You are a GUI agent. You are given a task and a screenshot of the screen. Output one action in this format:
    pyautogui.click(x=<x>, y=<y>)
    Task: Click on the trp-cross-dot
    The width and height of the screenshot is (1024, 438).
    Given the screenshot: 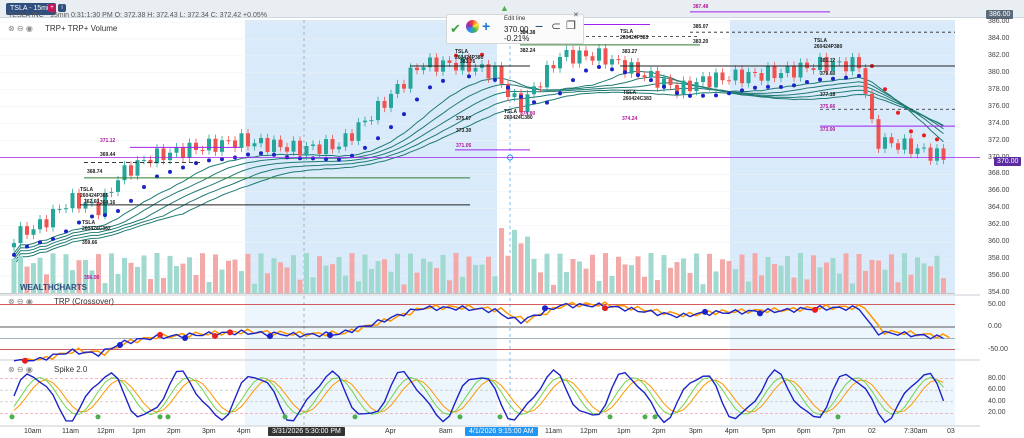 What is the action you would take?
    pyautogui.click(x=605, y=308)
    